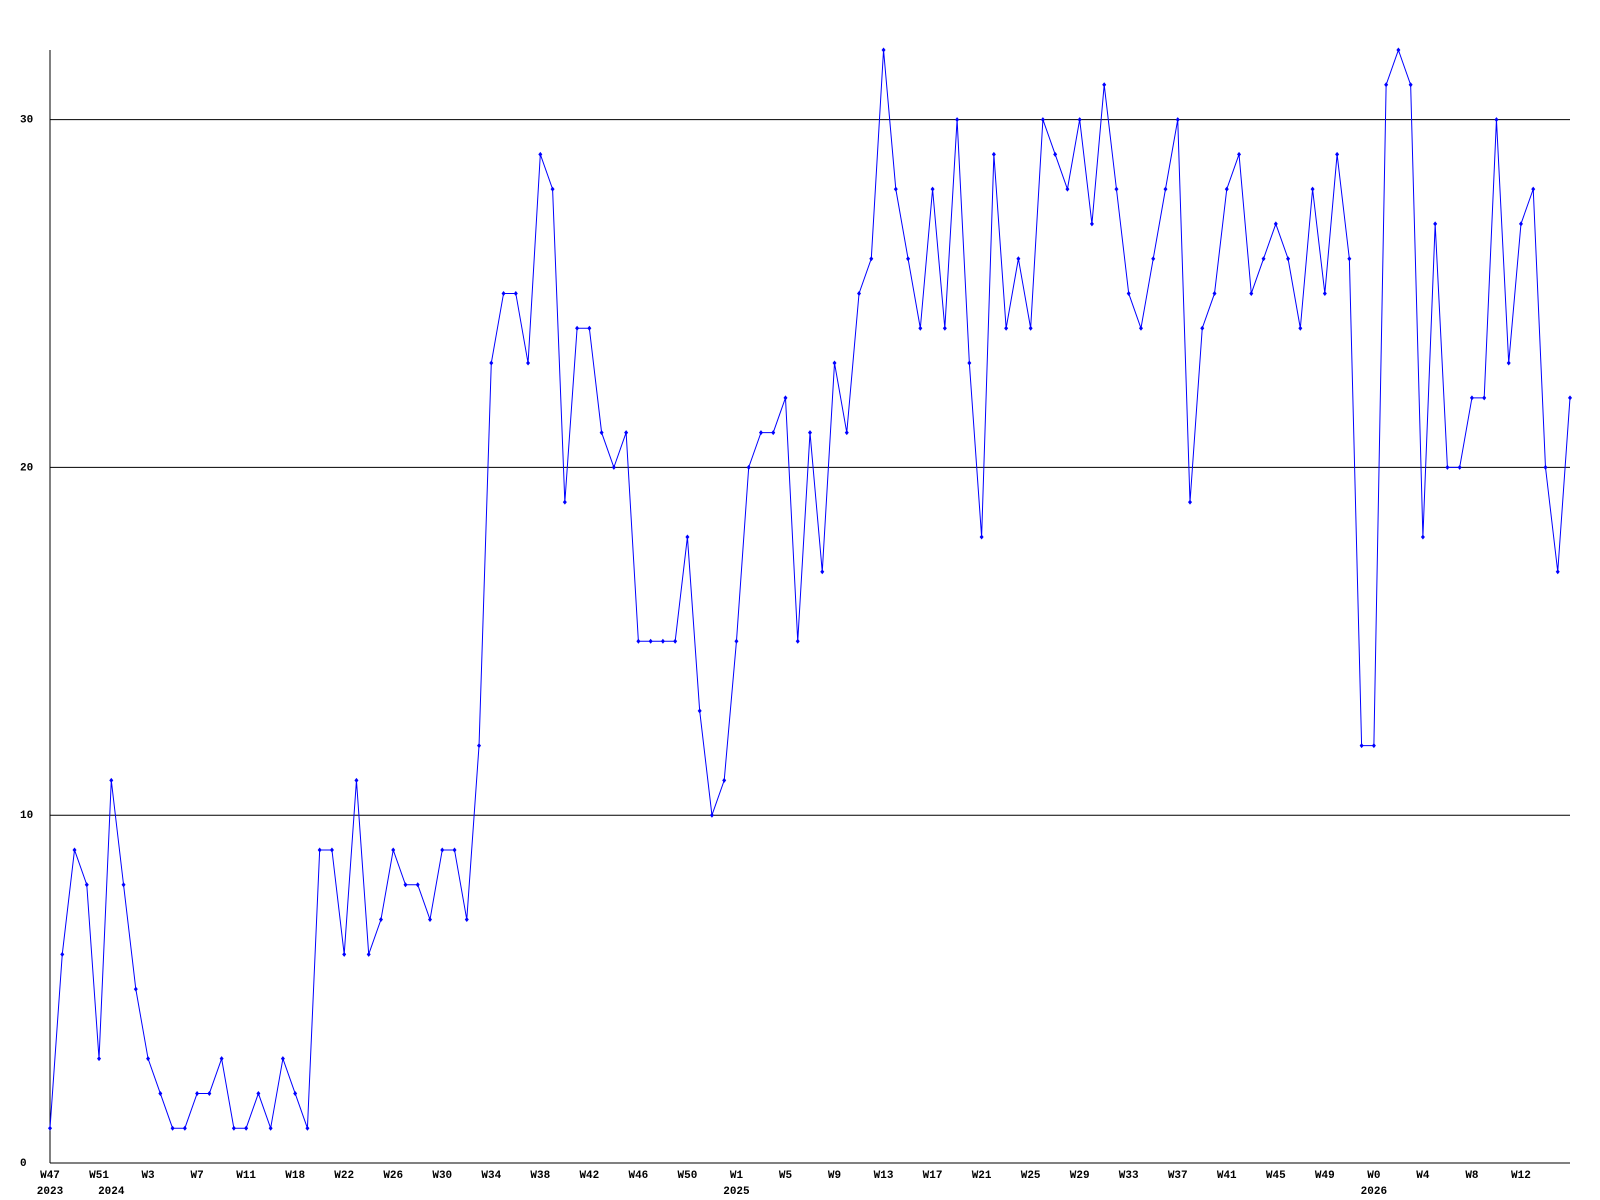  Describe the element at coordinates (26, 468) in the screenshot. I see `y-tick-label: 20` at that location.